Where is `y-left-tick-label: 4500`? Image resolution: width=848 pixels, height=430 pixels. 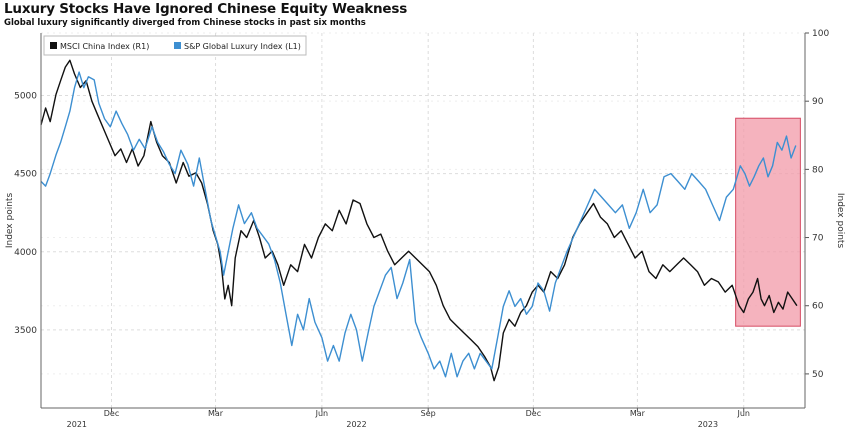
y-left-tick-label: 4500 is located at coordinates (25, 175).